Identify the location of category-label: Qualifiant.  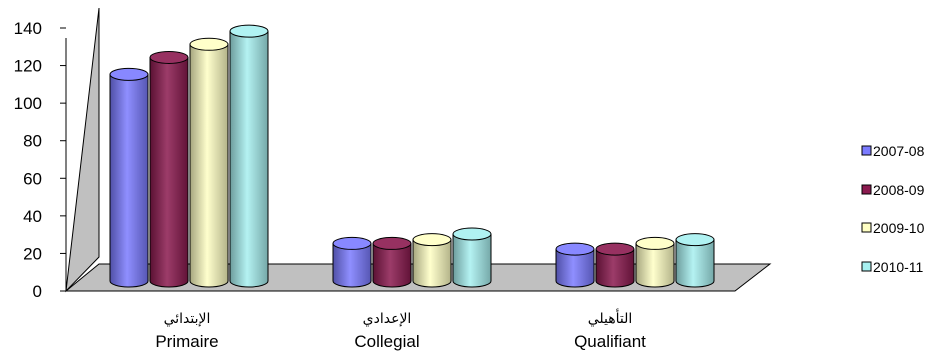
(610, 341).